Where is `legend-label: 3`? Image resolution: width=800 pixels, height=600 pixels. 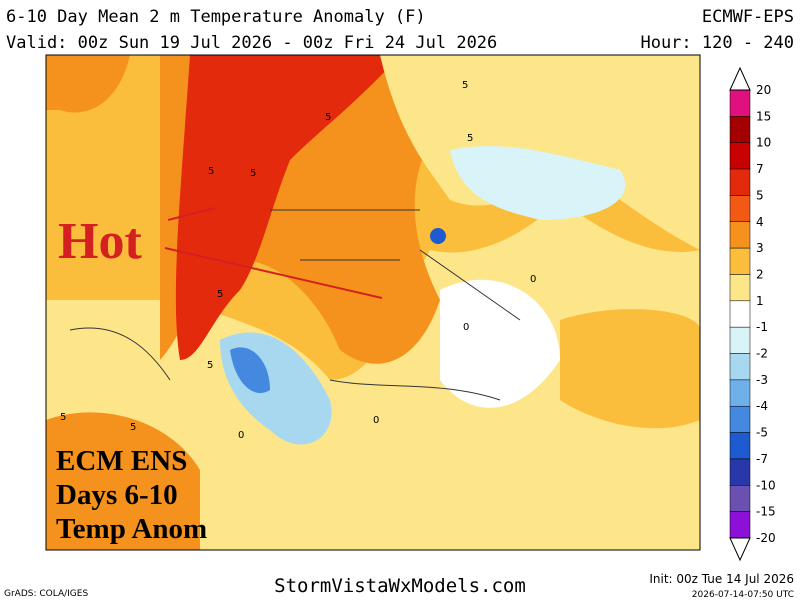
legend-label: 3 is located at coordinates (760, 248).